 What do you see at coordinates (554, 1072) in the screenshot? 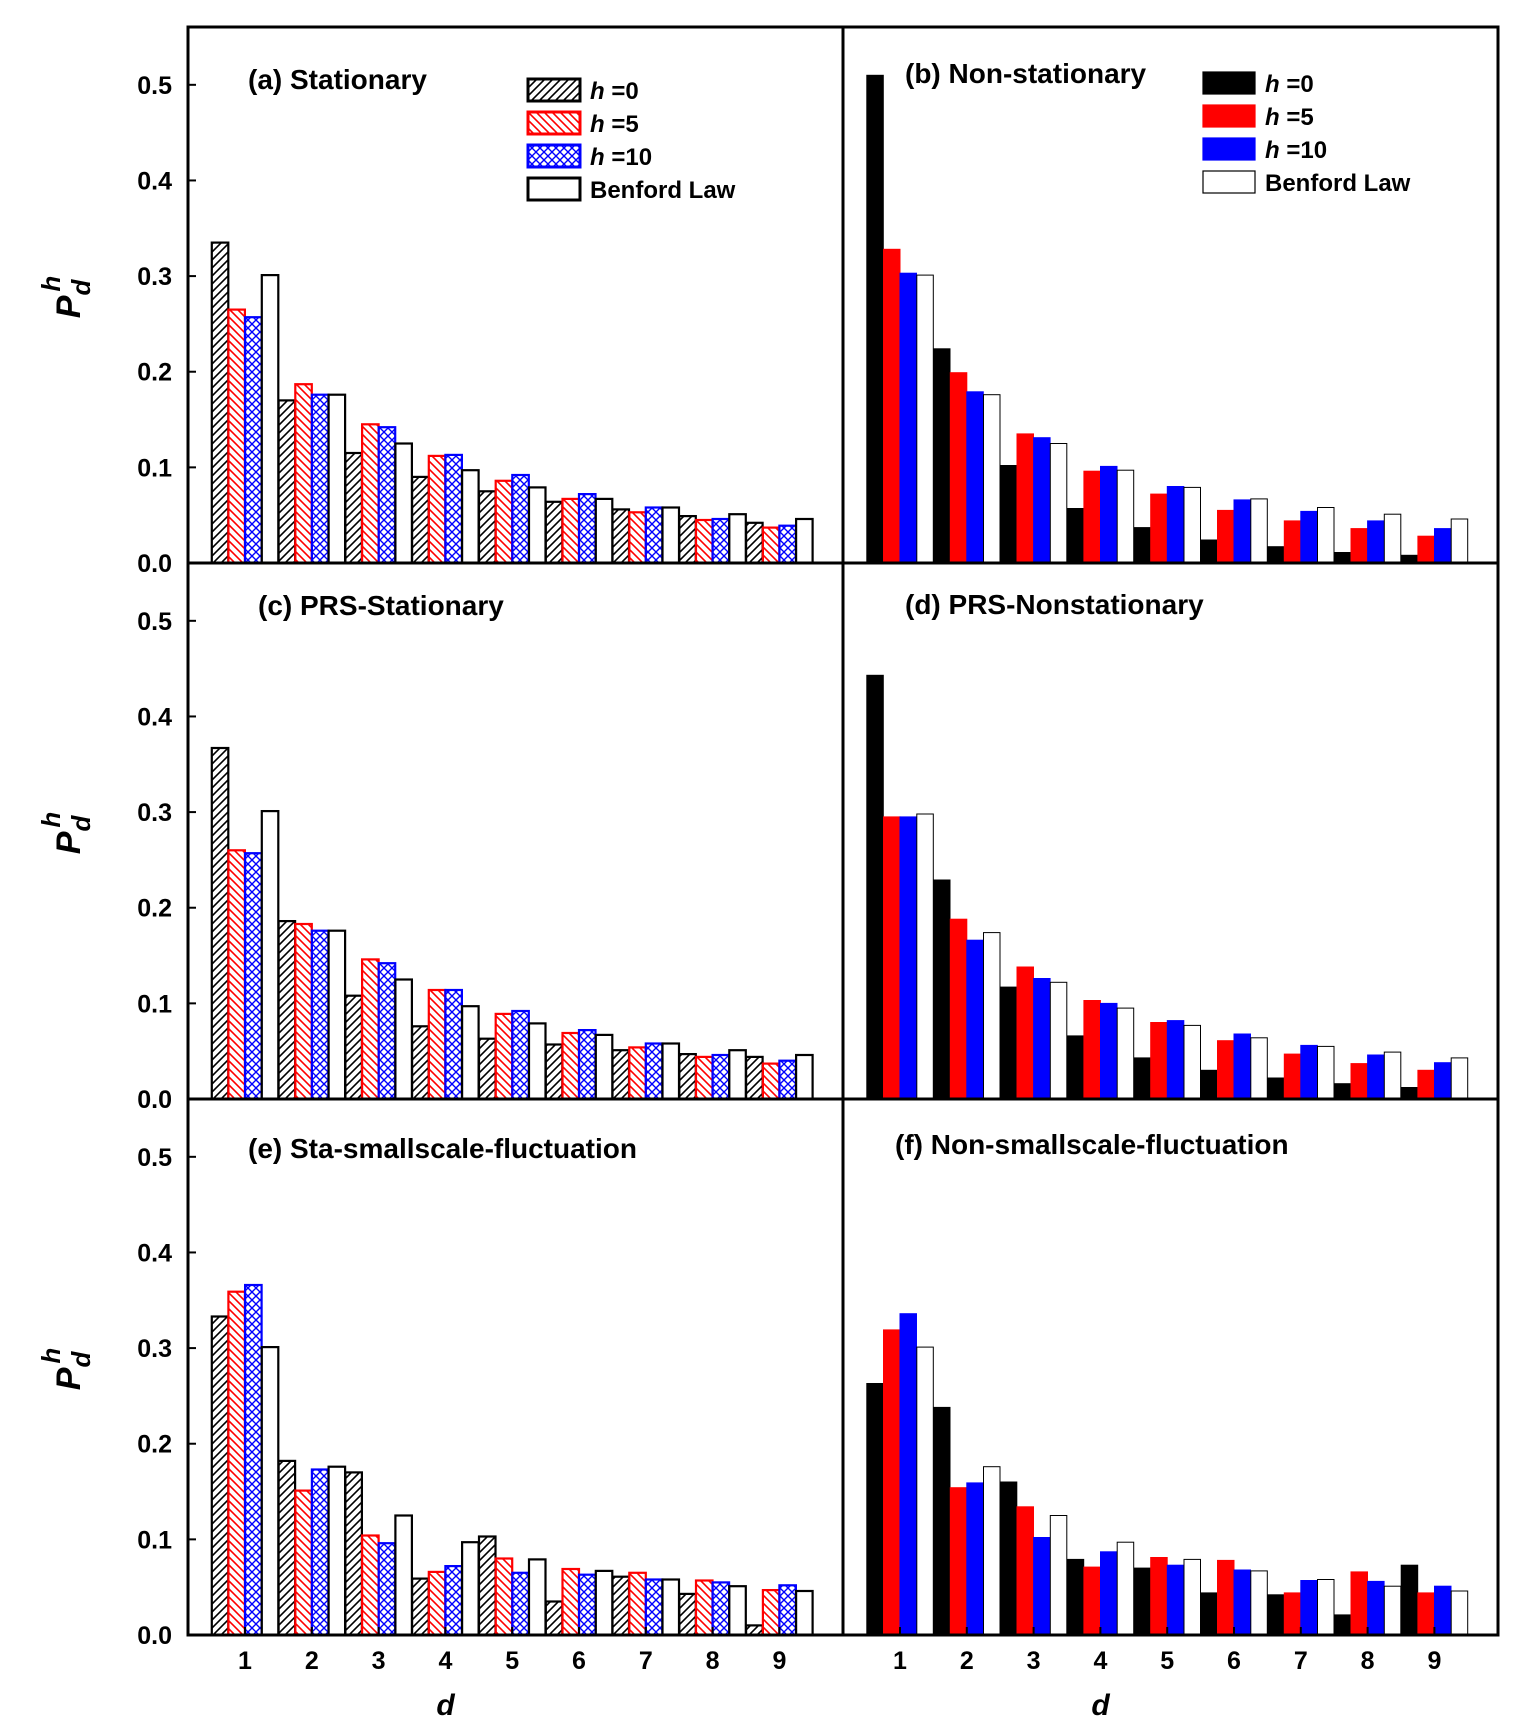
I see `bar-h0-d6` at bounding box center [554, 1072].